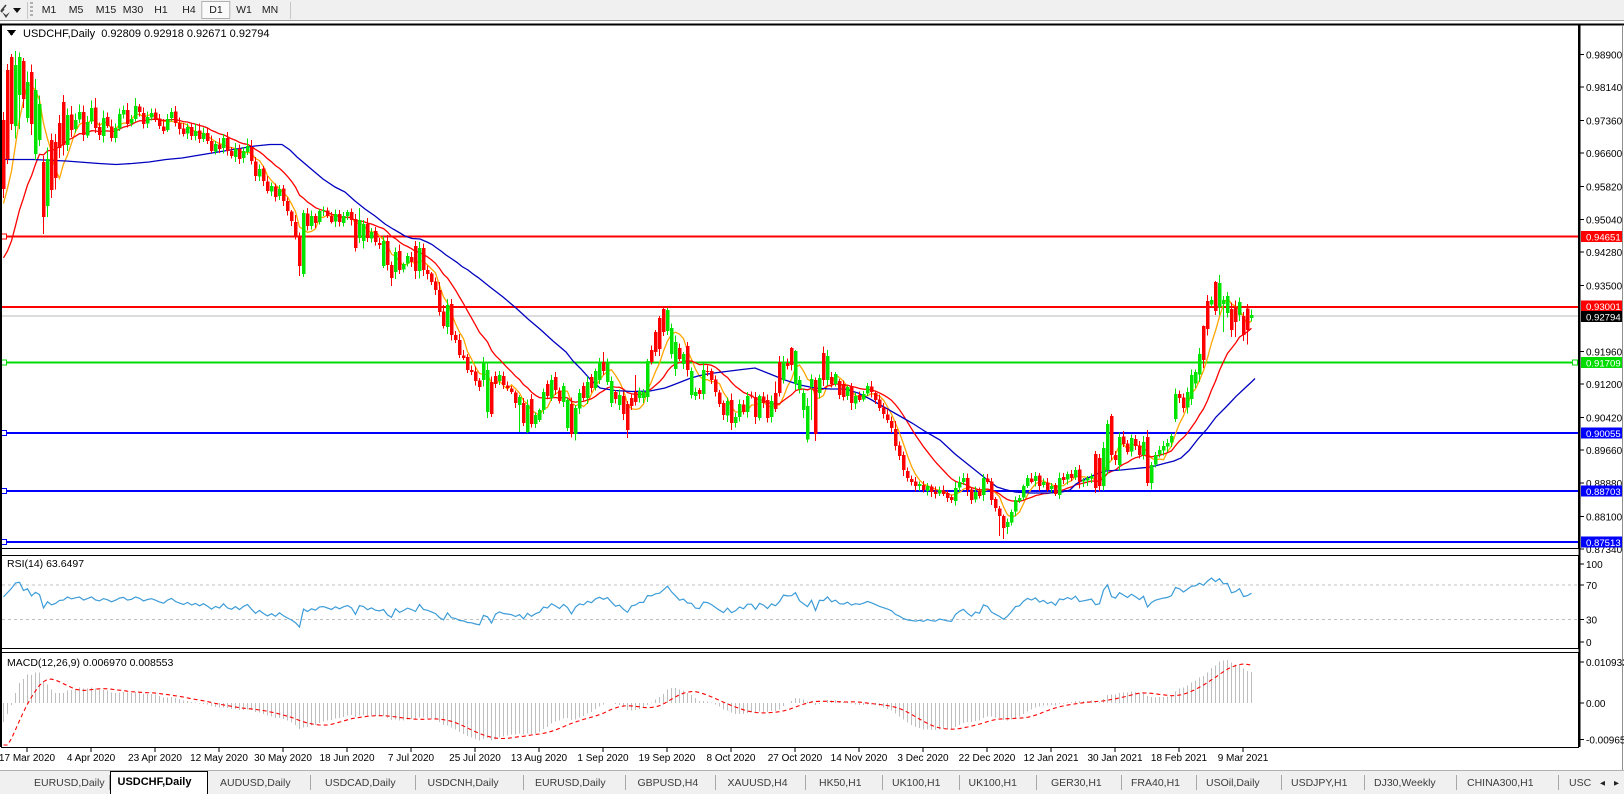 The width and height of the screenshot is (1624, 794). I want to click on svg-text: 100, so click(1594, 565).